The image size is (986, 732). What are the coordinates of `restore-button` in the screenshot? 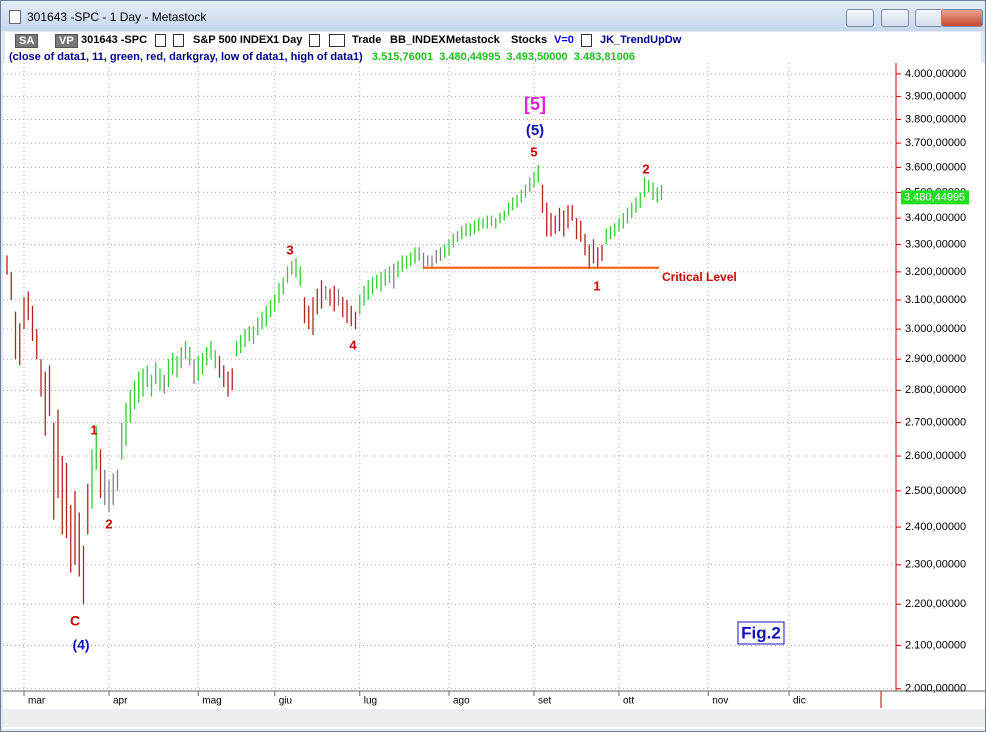 It's located at (860, 18).